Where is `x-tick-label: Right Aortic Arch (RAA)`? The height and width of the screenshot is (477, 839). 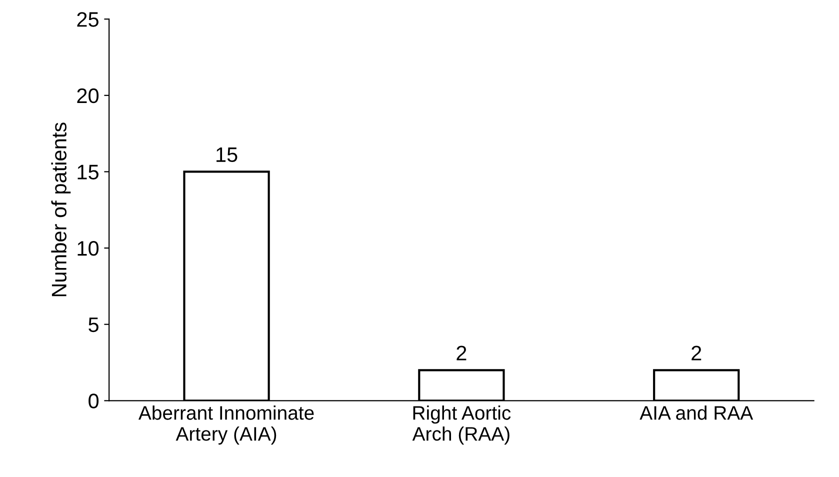
x-tick-label: Right Aortic Arch (RAA) is located at coordinates (461, 425).